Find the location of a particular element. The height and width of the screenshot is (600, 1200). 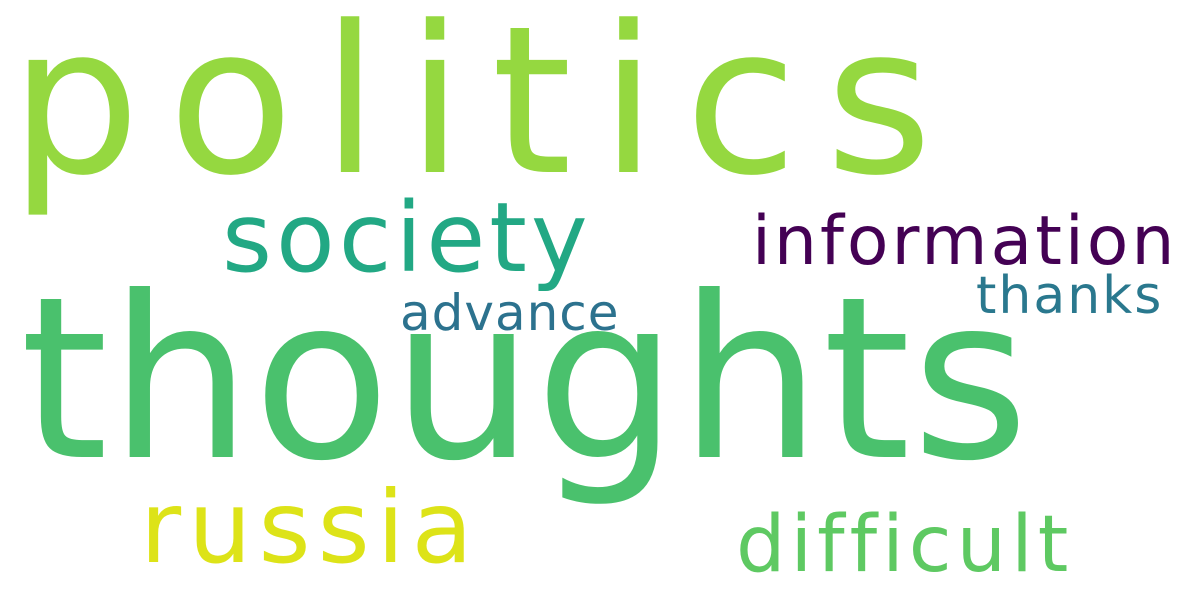

word-thanks: thanks is located at coordinates (1070, 296).